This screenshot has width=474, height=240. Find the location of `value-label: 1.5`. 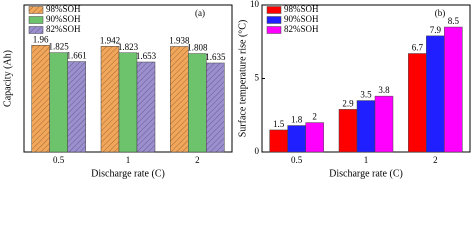

value-label: 1.5 is located at coordinates (279, 124).